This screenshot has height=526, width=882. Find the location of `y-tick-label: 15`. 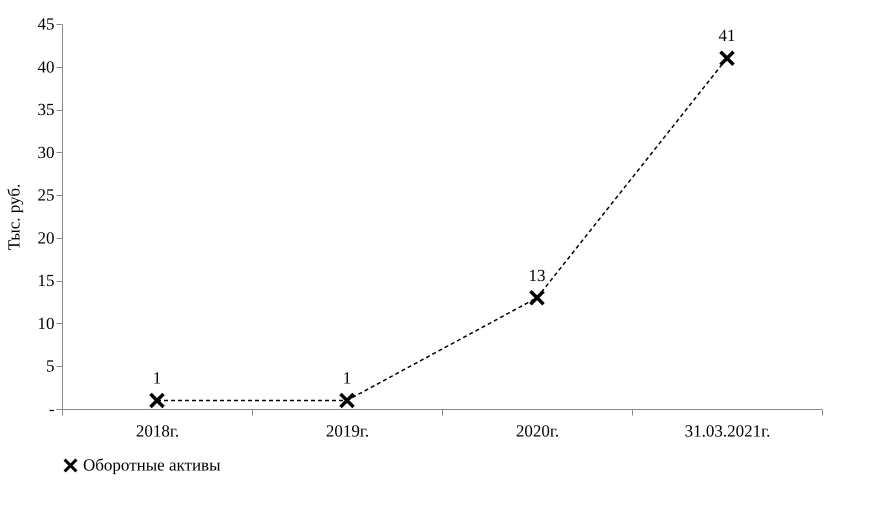

y-tick-label: 15 is located at coordinates (46, 280).